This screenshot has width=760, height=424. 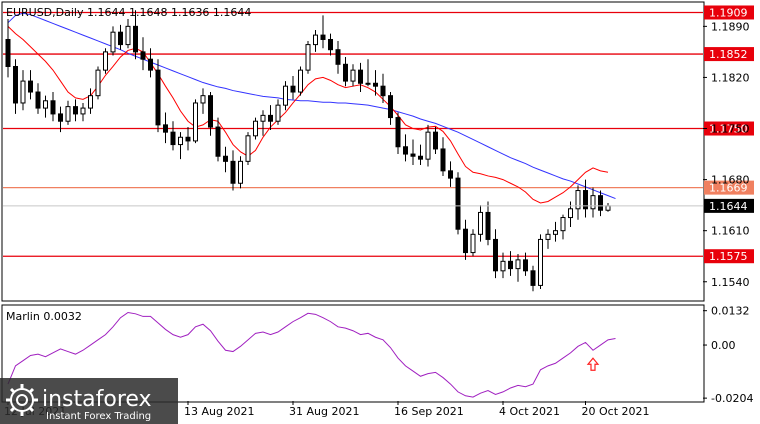 I want to click on y-tick-label: 1.1890, so click(x=730, y=26).